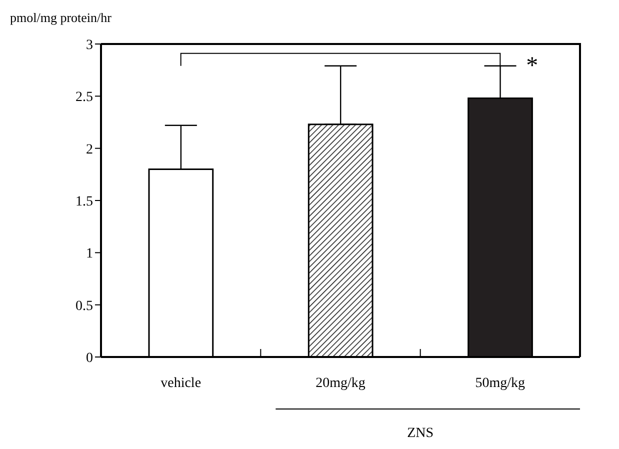 The image size is (619, 449). I want to click on y-tick-label: 1.5, so click(84, 202).